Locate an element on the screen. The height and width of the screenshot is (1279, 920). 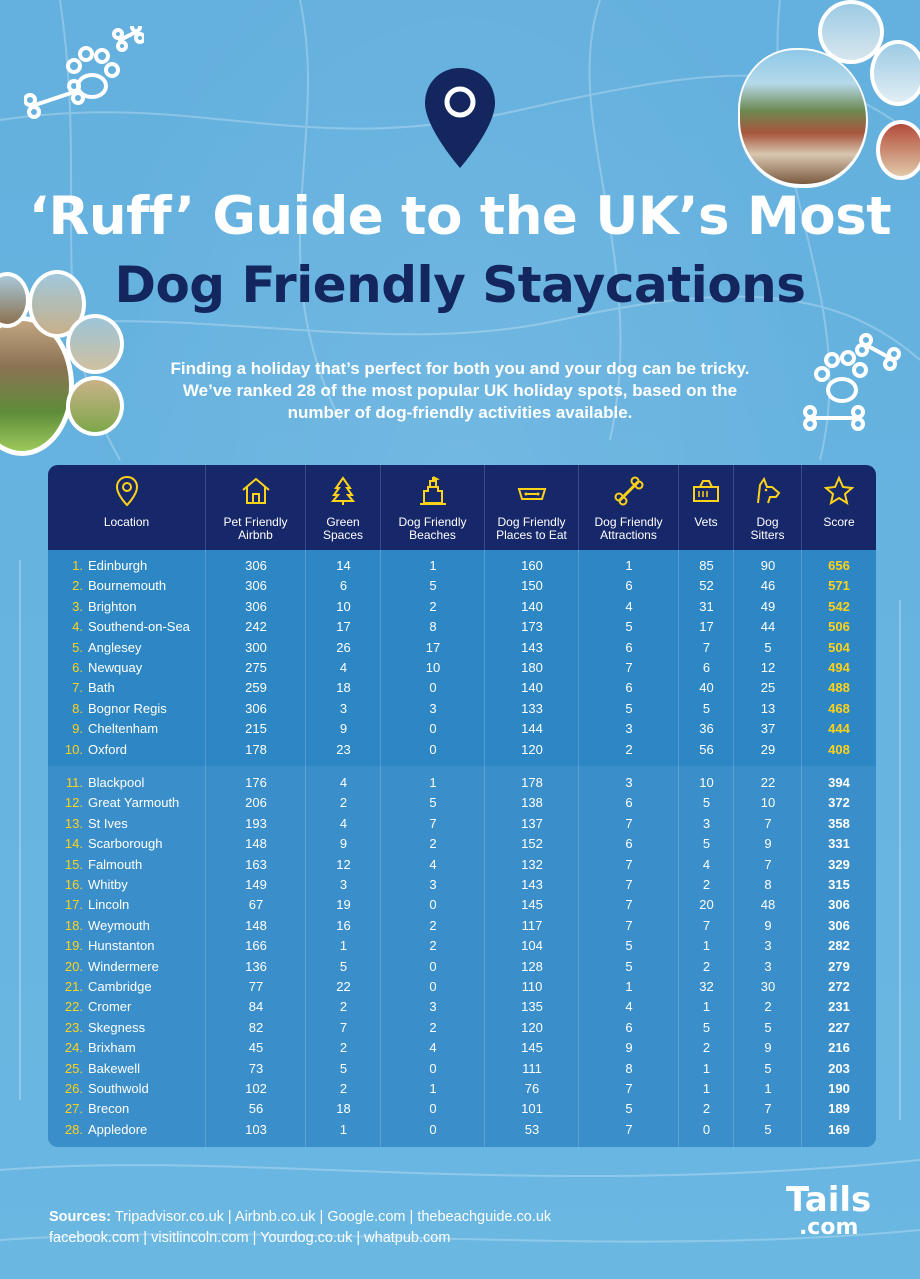
table-row: 18. Weymouth 148 16 2 117 7 7 9 306 is located at coordinates (462, 926).